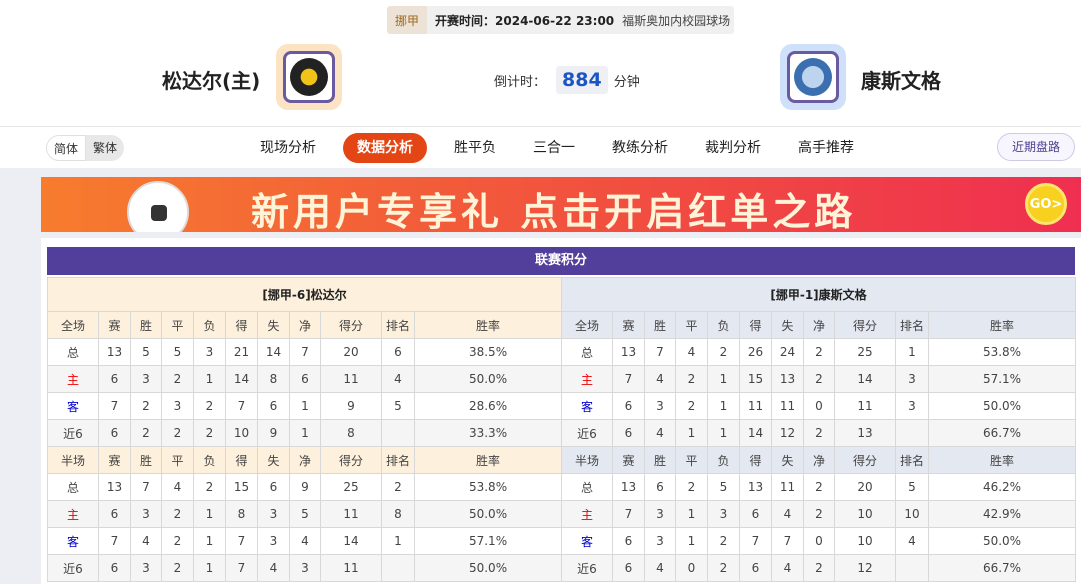 Image resolution: width=1081 pixels, height=584 pixels. What do you see at coordinates (177, 325) in the screenshot?
I see `column-header: 平` at bounding box center [177, 325].